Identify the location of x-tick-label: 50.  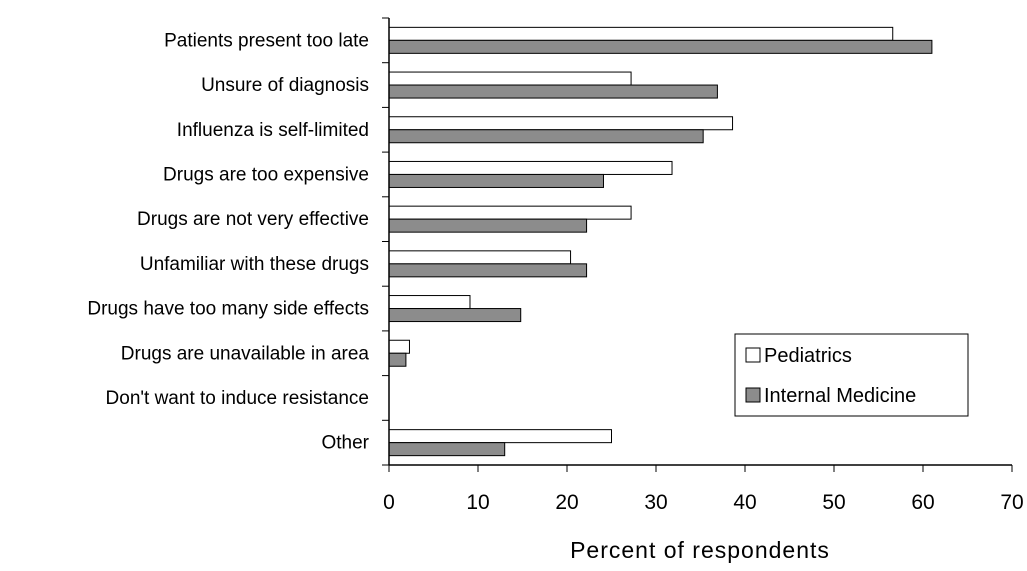
(833, 502).